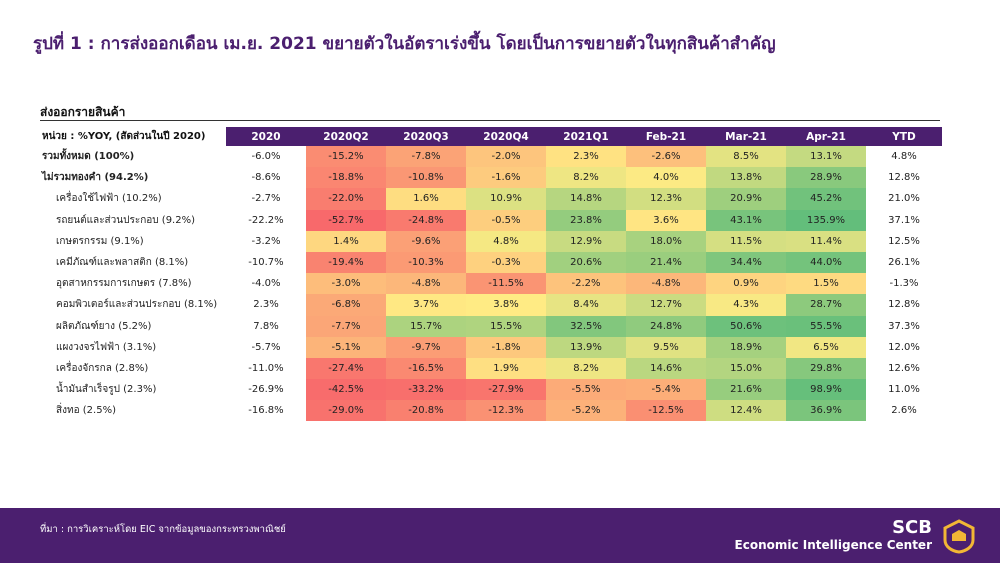 Image resolution: width=1000 pixels, height=563 pixels. I want to click on table-cell: 12.5%, so click(904, 241).